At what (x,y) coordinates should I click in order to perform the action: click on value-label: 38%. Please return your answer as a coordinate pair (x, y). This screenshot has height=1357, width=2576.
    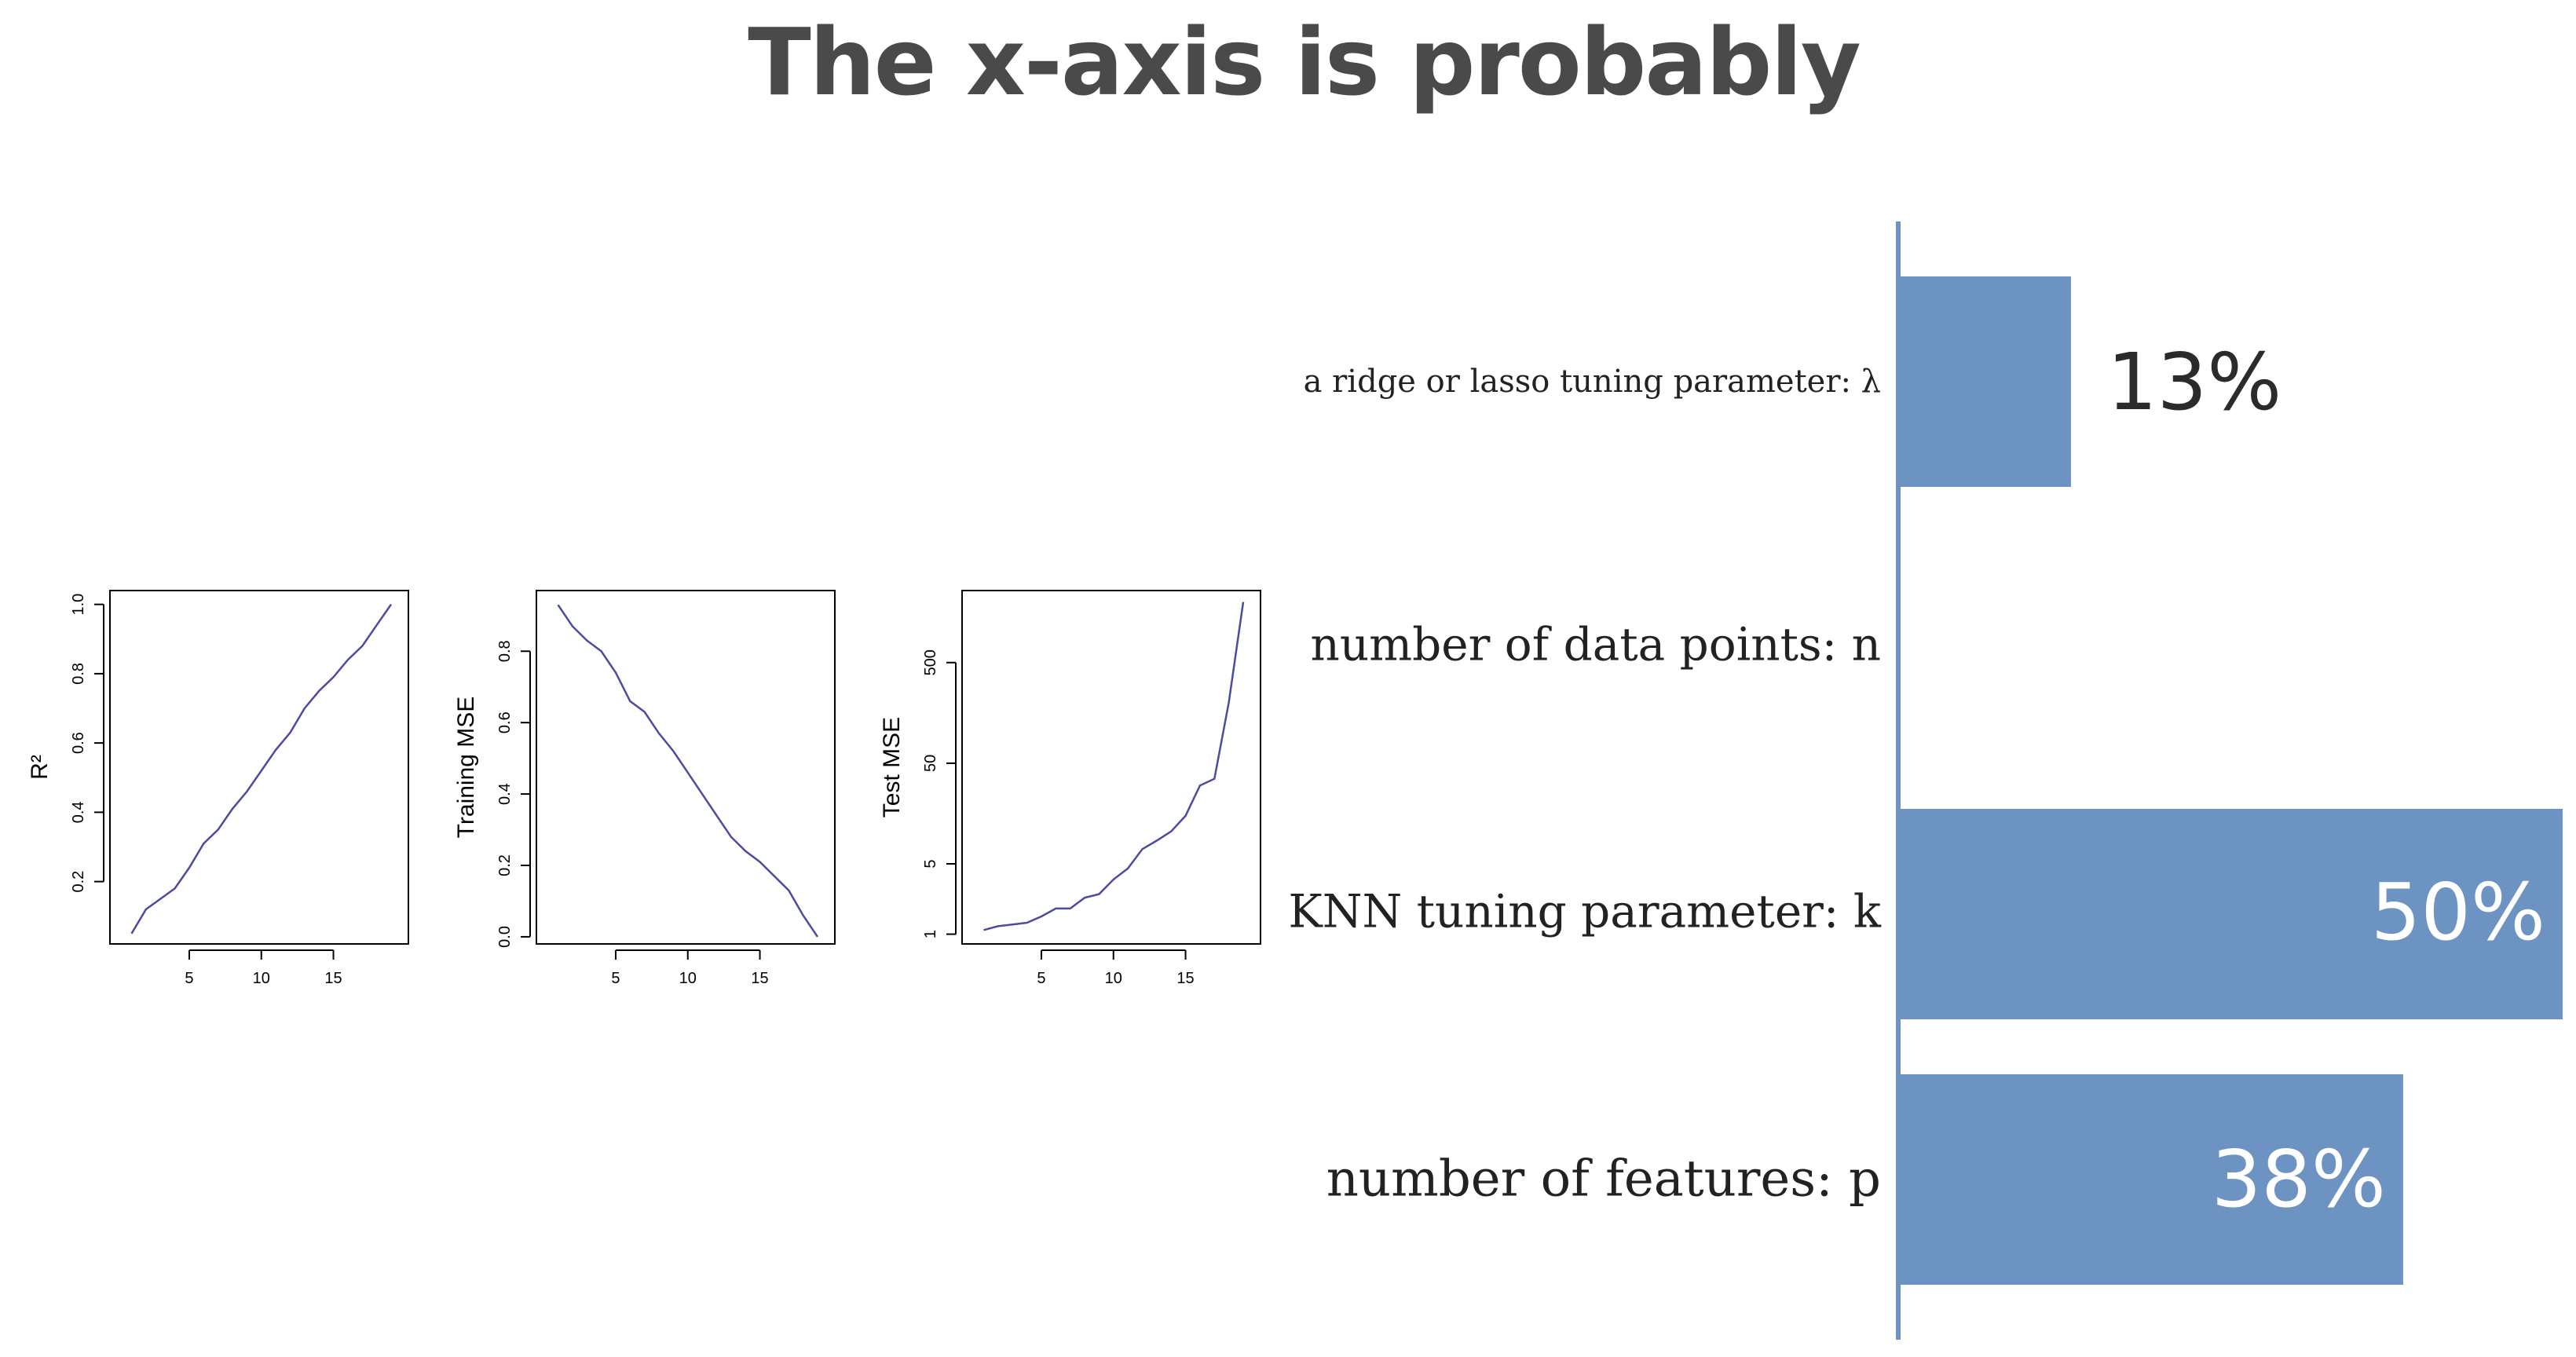
    Looking at the image, I should click on (2299, 1179).